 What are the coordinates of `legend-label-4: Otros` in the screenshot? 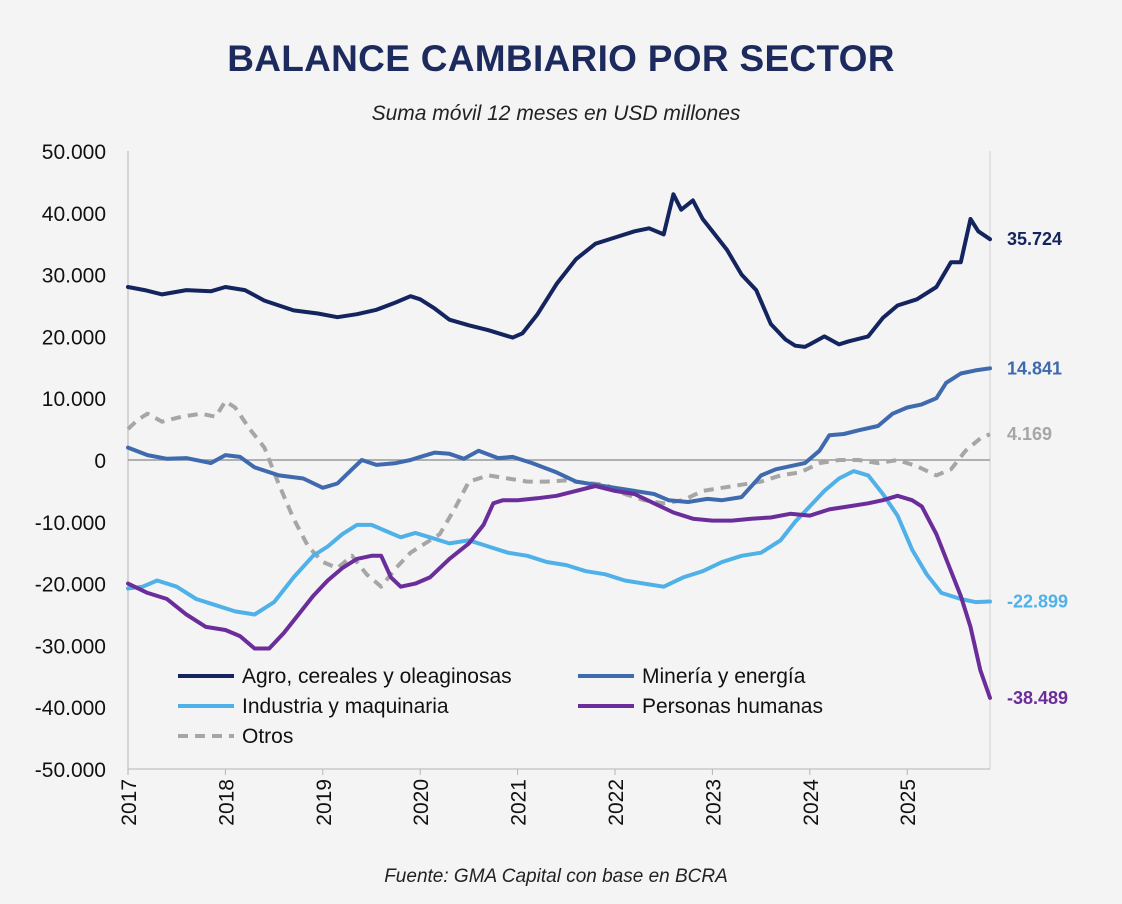 It's located at (267, 736).